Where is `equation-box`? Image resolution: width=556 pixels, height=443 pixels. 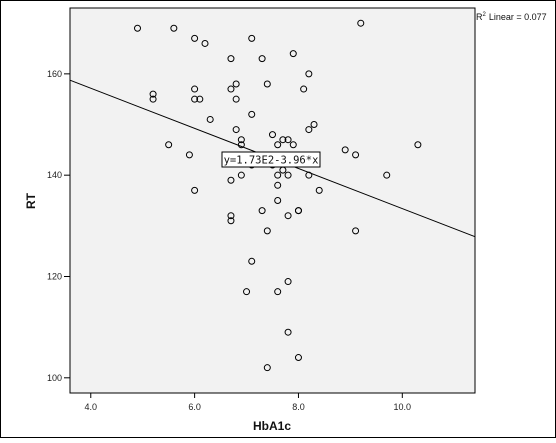
equation-box is located at coordinates (271, 159).